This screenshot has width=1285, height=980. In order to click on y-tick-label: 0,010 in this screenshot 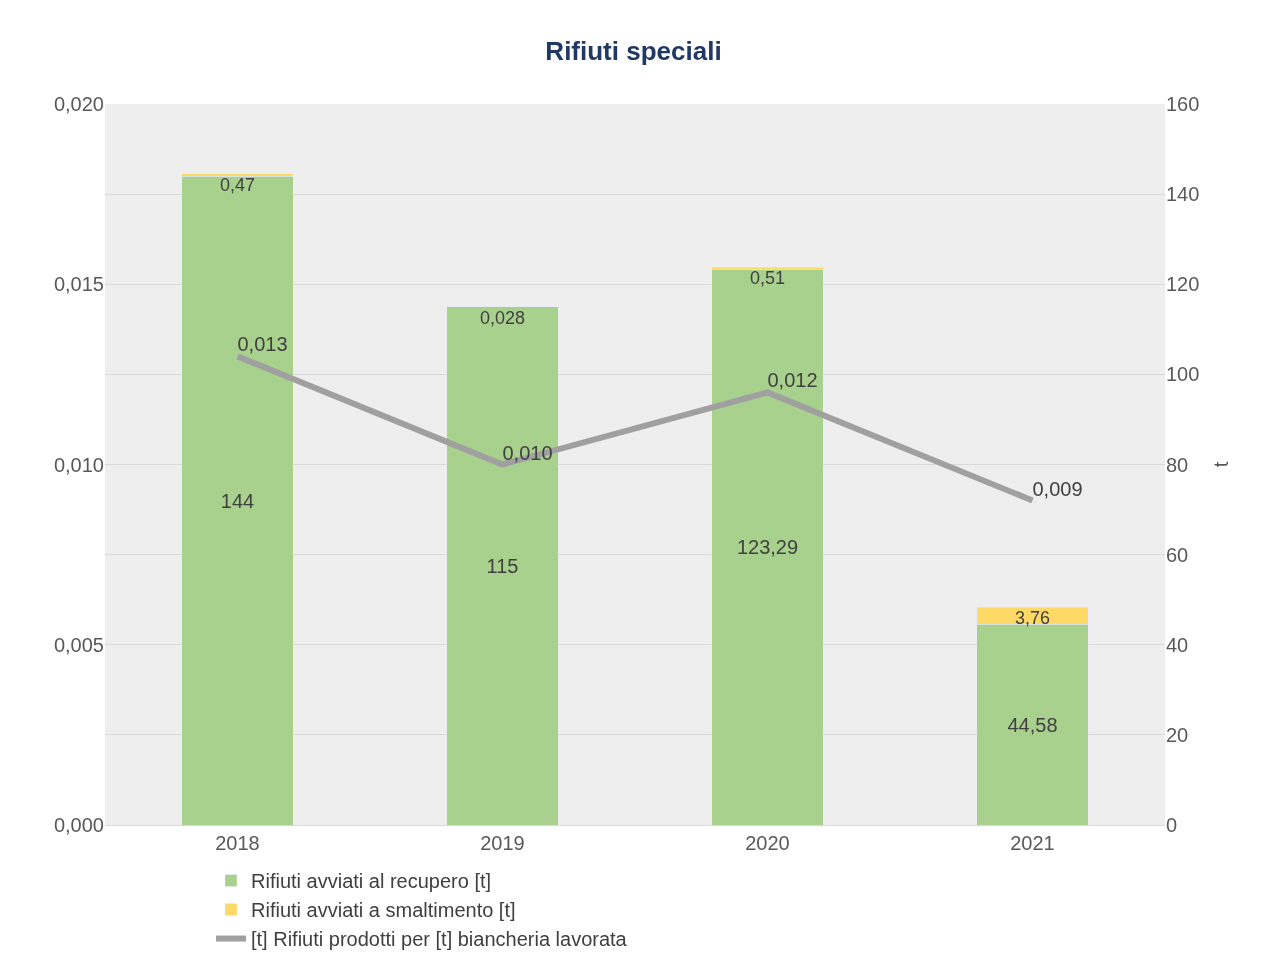, I will do `click(78, 464)`.